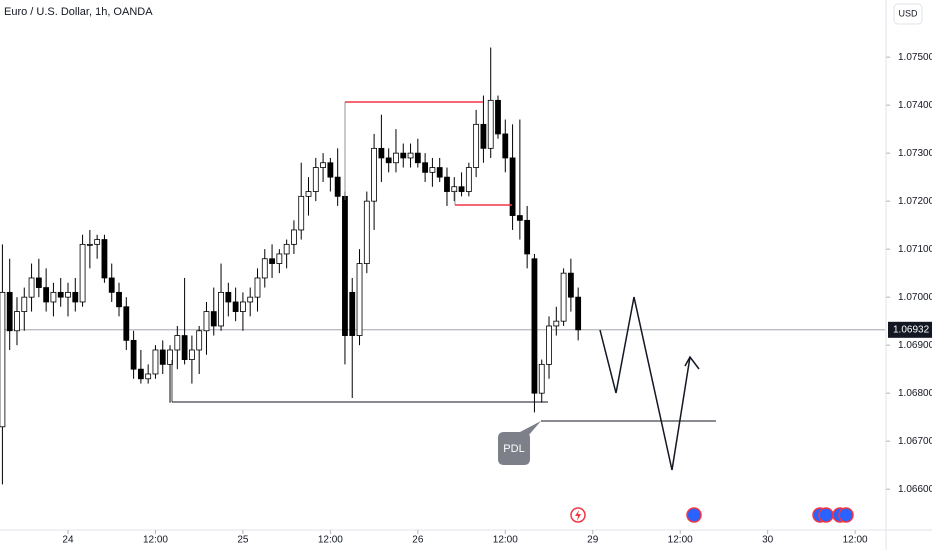  I want to click on pdl-callout, so click(519, 443).